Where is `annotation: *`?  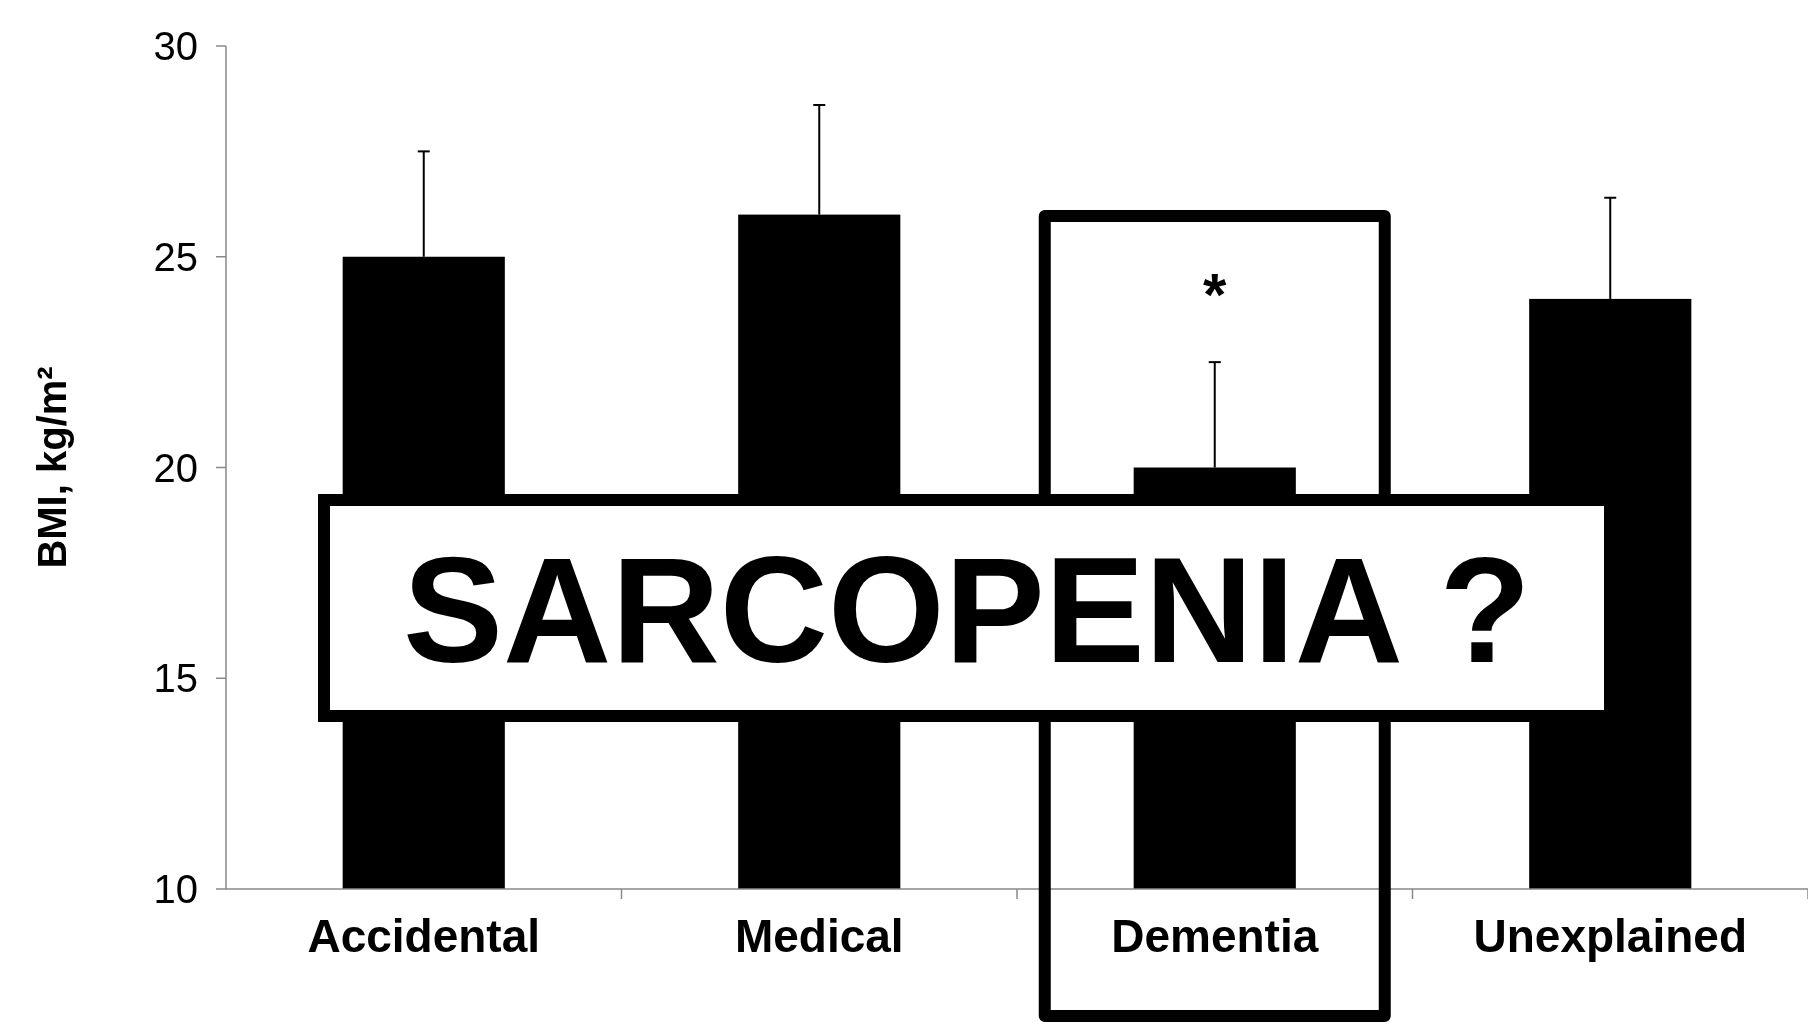 annotation: * is located at coordinates (1215, 294).